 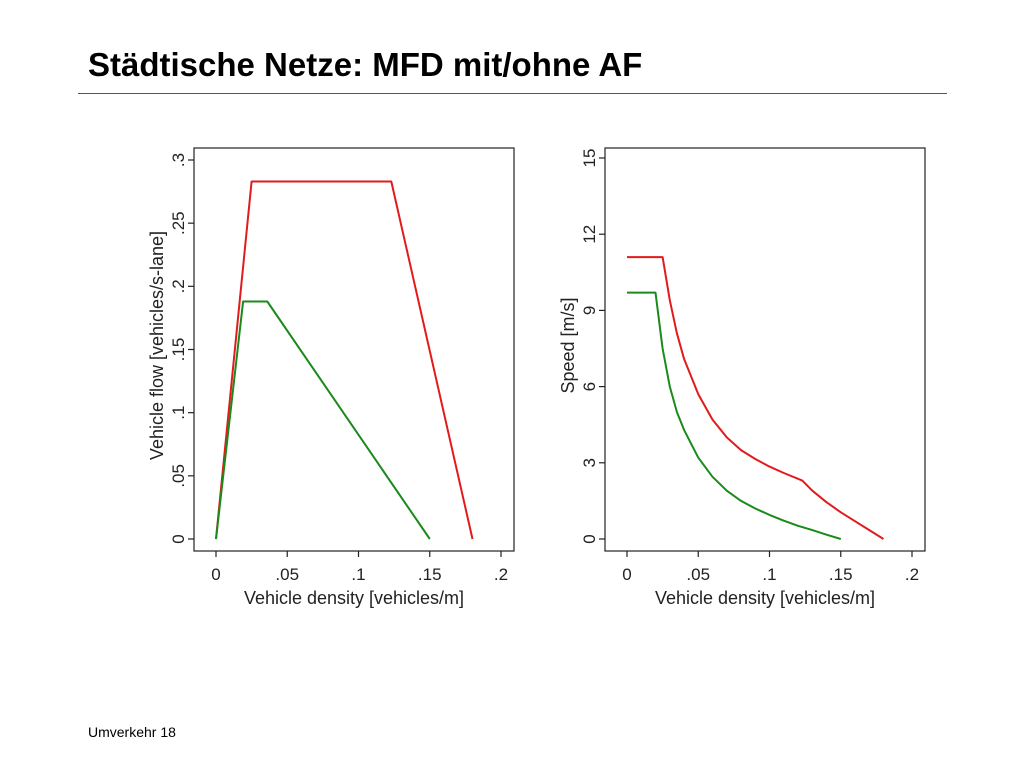 I want to click on slide-title: Städtische Netze: MFD mit/ohne AF, so click(x=365, y=64).